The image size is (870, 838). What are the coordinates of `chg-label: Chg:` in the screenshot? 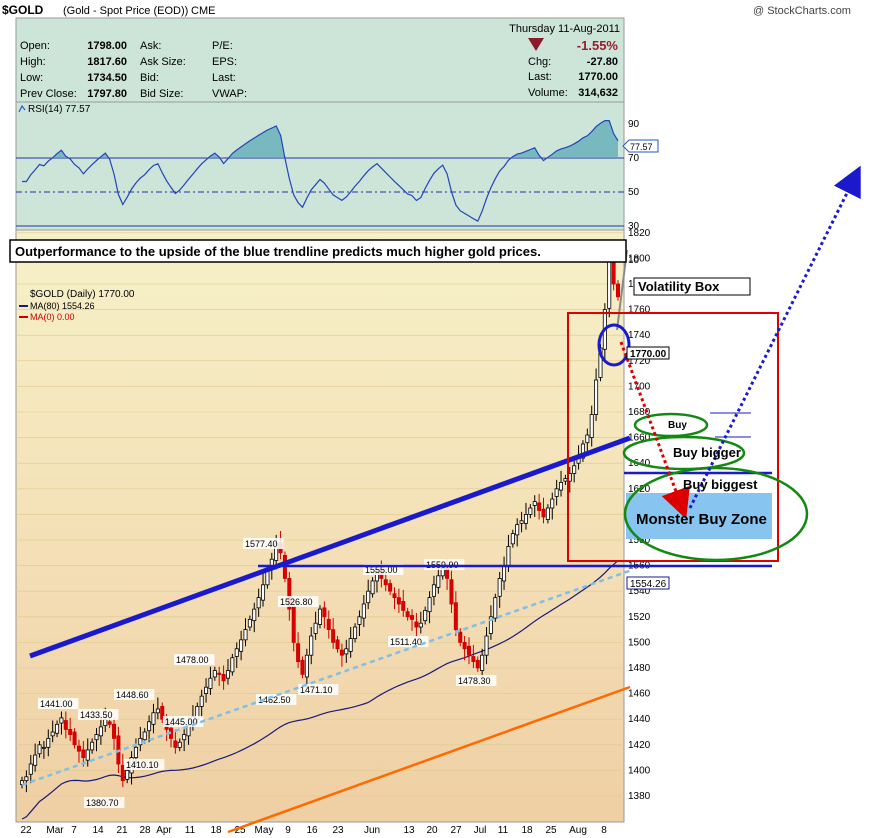 It's located at (539, 62).